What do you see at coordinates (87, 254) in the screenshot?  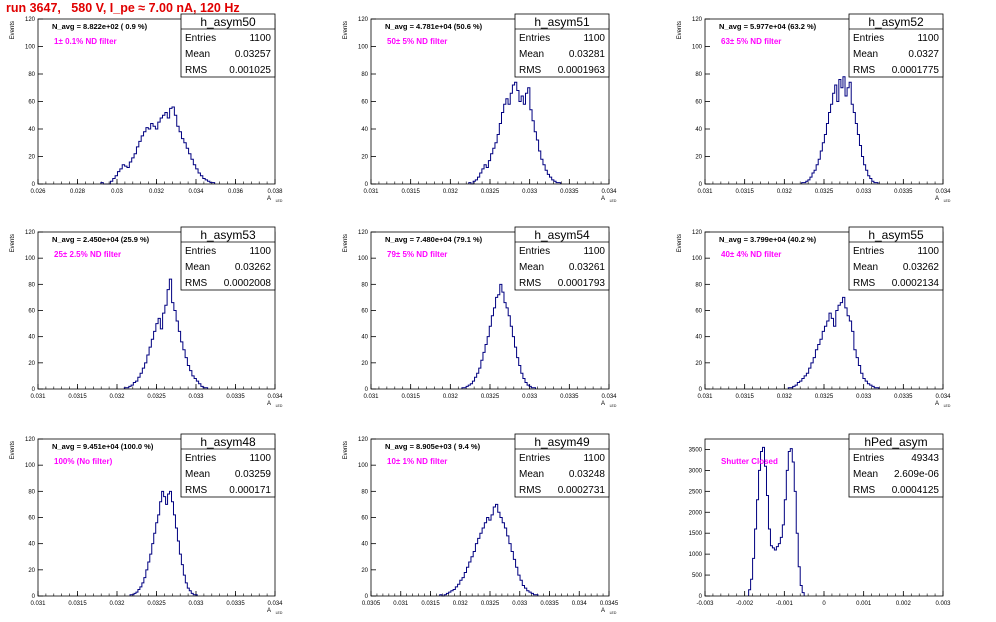 I see `filter-note: 25± 2.5% ND filter` at bounding box center [87, 254].